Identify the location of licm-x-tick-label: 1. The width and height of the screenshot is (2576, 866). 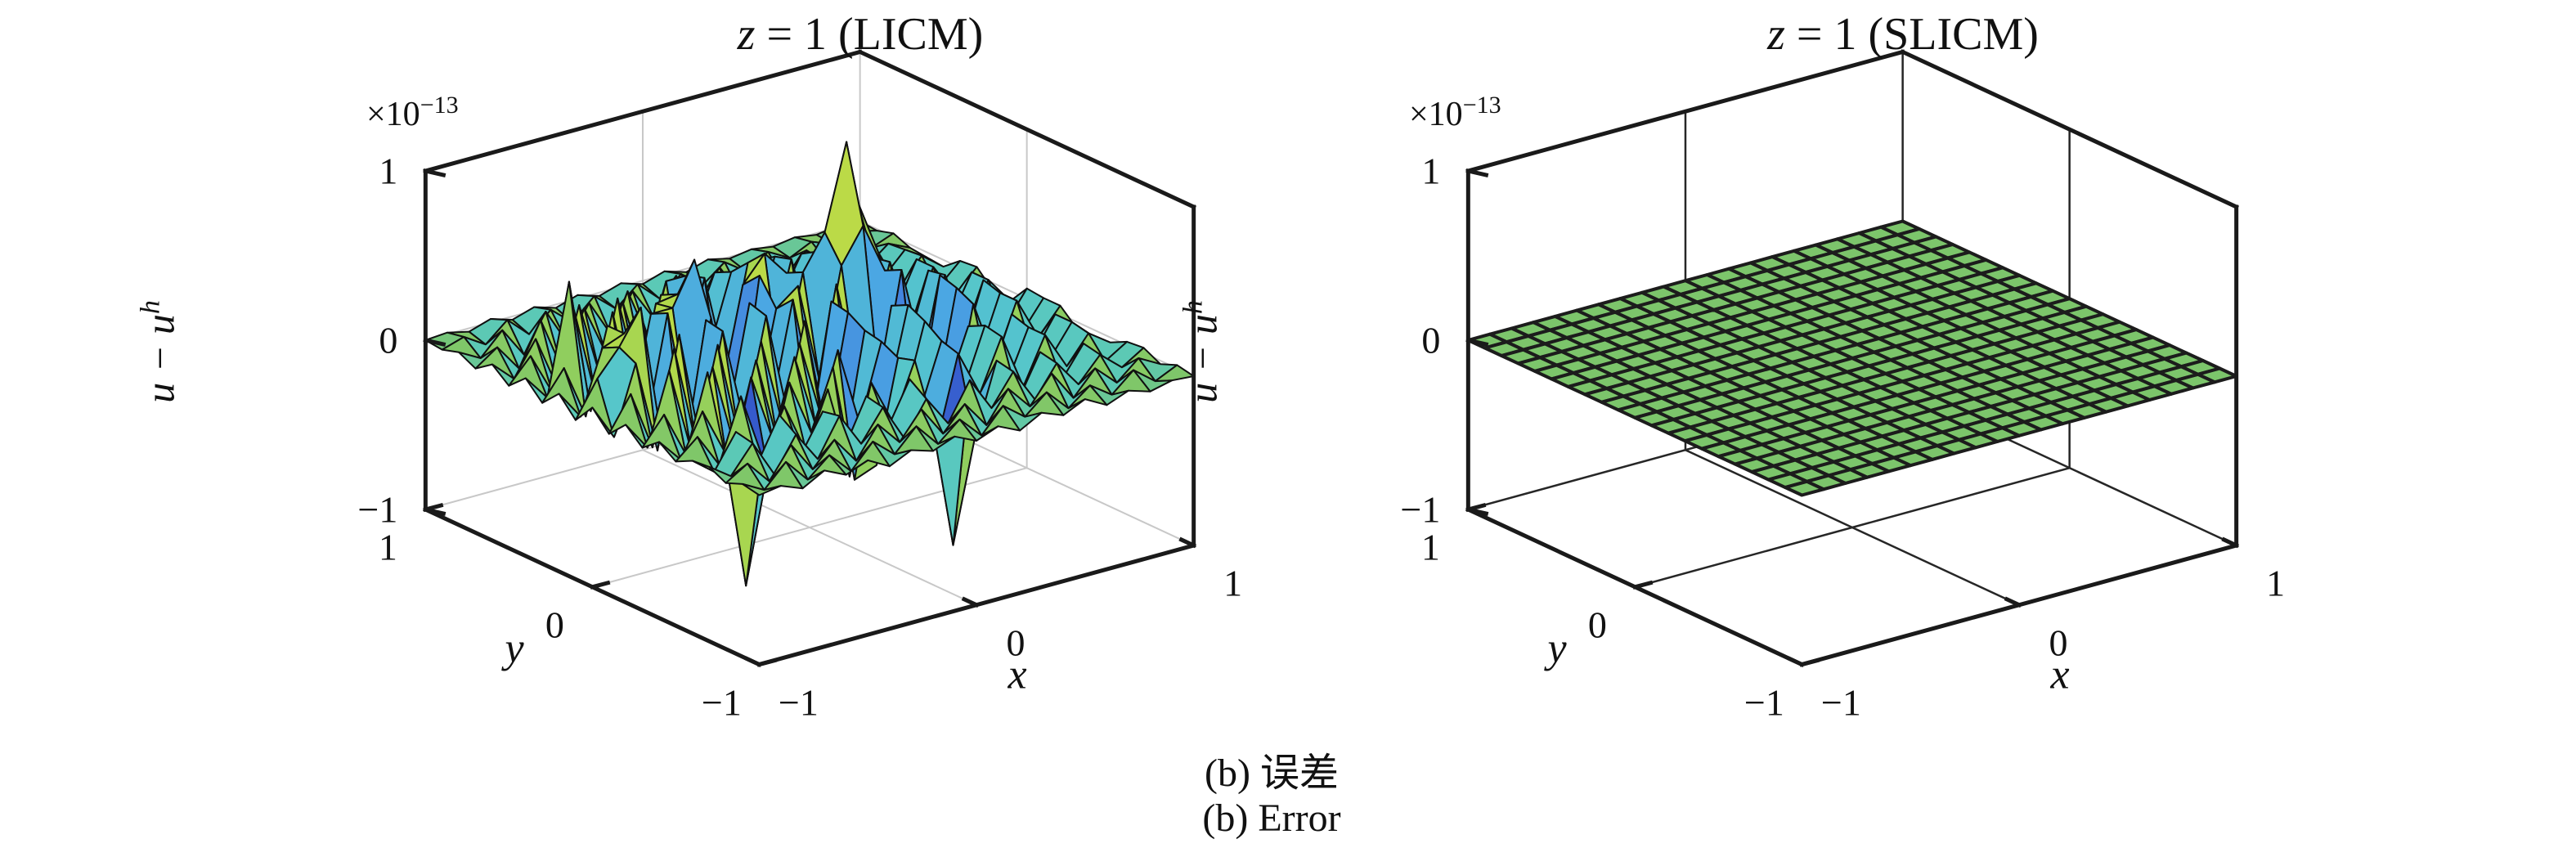
(1233, 583).